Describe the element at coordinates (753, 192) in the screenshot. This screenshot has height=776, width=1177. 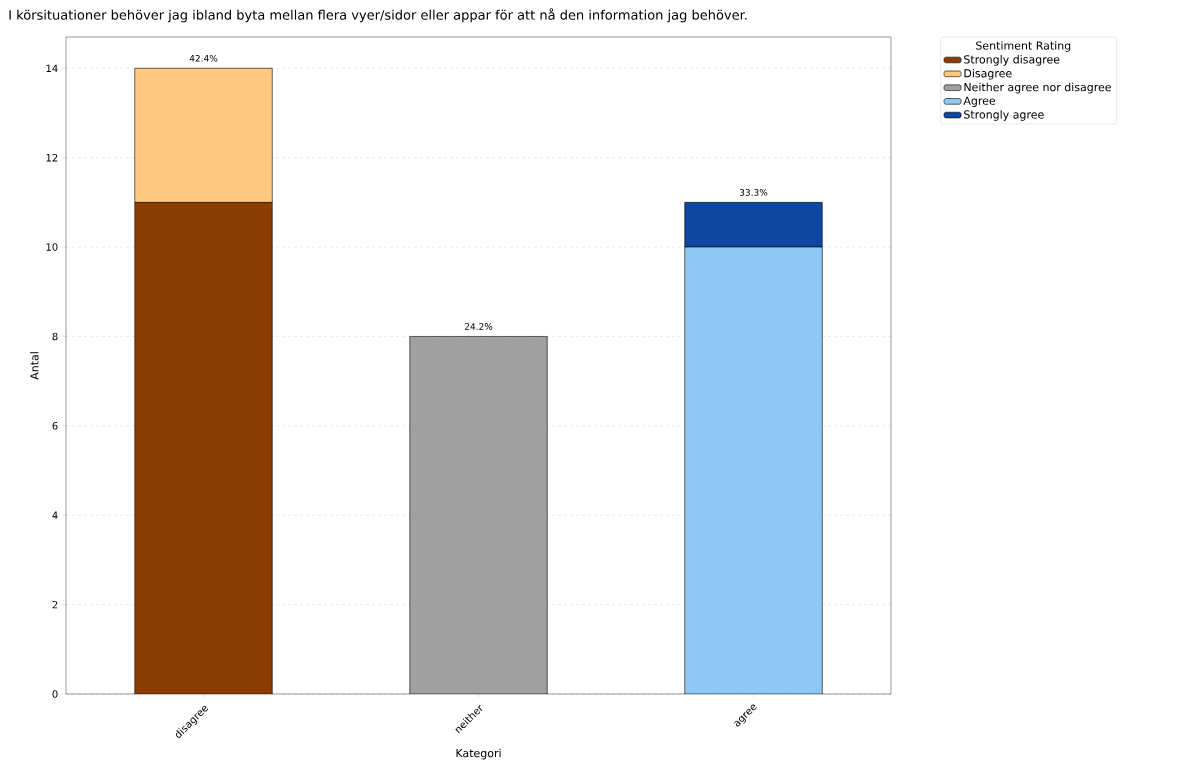
I see `annotation: 33.3%` at that location.